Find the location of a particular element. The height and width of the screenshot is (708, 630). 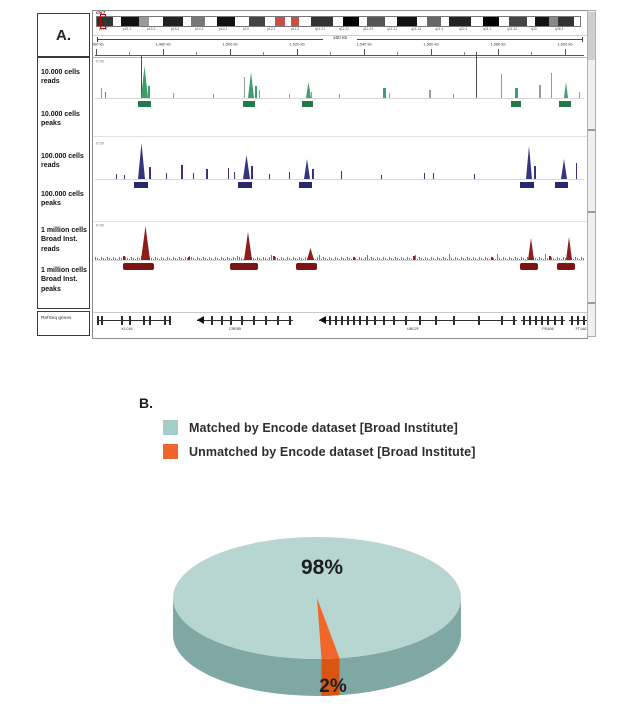

ruler-tick-label: 1,500 kb is located at coordinates (230, 44).